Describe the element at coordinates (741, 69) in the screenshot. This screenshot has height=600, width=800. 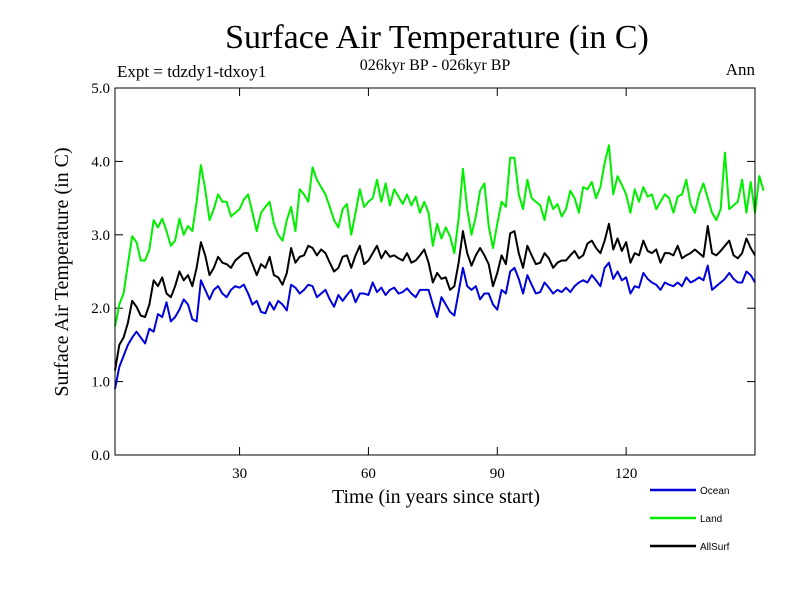
I see `period-label: Ann` at that location.